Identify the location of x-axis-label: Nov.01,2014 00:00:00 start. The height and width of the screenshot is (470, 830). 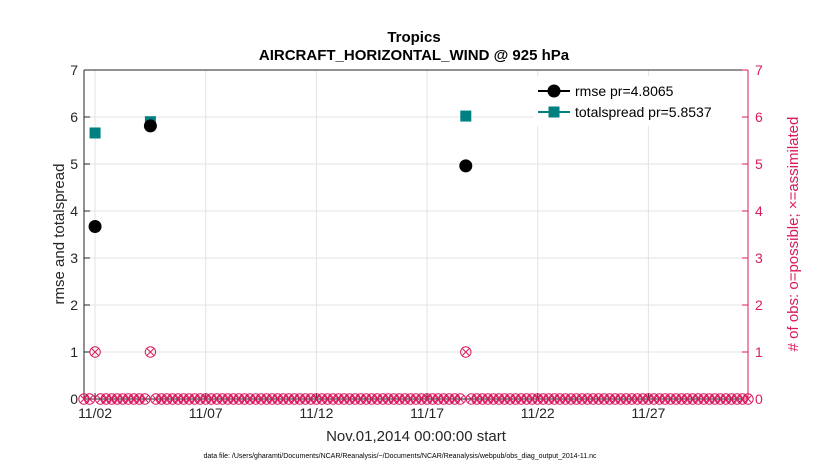
(416, 436).